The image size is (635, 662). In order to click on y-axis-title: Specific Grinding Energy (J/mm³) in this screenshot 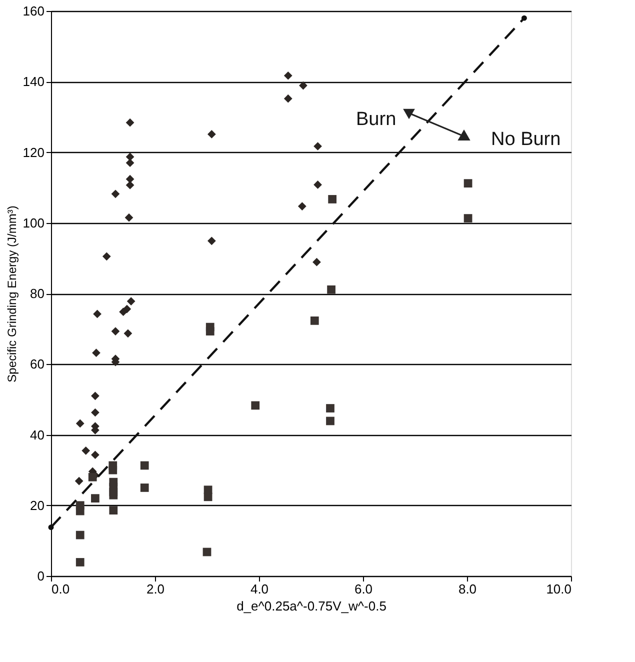, I will do `click(11, 294)`.